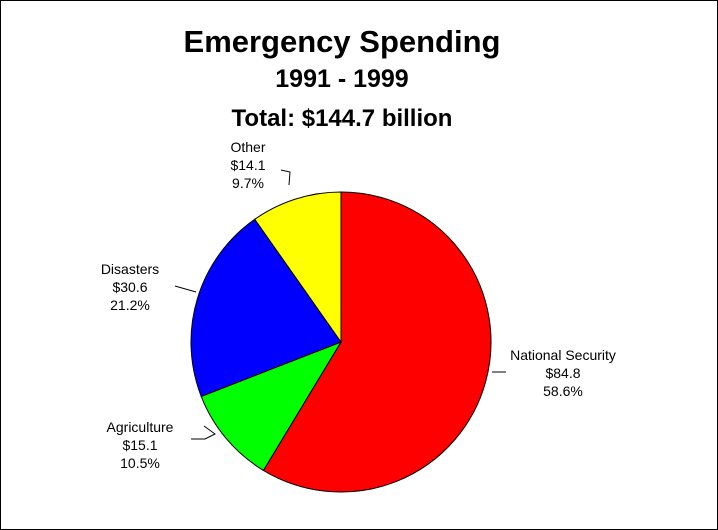 This screenshot has height=530, width=718. I want to click on slice-percent-other: 9.7%, so click(248, 183).